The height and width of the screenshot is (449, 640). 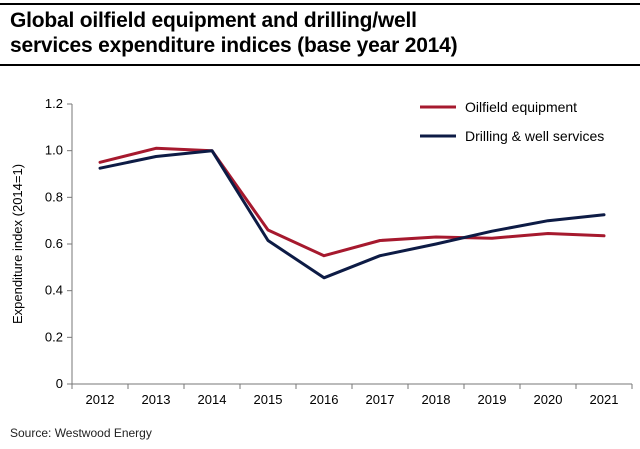 I want to click on y-axis-label-group: Expenditure index (2014=1), so click(x=17, y=244).